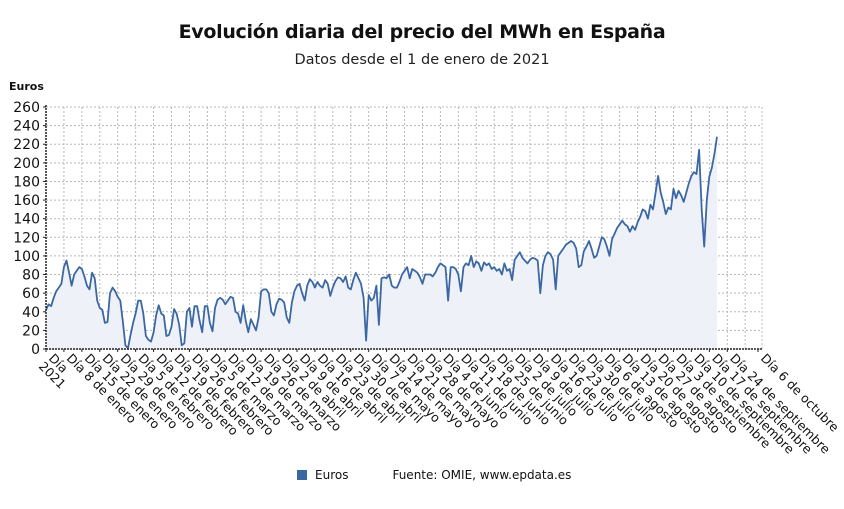 This screenshot has height=509, width=844. What do you see at coordinates (26, 182) in the screenshot?
I see `y-tick-label: 180` at bounding box center [26, 182].